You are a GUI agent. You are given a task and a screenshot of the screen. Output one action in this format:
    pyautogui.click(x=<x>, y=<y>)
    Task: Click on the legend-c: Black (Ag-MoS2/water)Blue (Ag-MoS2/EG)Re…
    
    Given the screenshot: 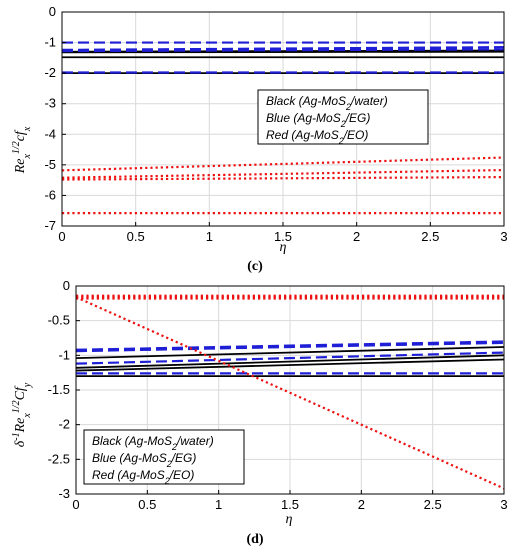 What is the action you would take?
    pyautogui.click(x=343, y=117)
    